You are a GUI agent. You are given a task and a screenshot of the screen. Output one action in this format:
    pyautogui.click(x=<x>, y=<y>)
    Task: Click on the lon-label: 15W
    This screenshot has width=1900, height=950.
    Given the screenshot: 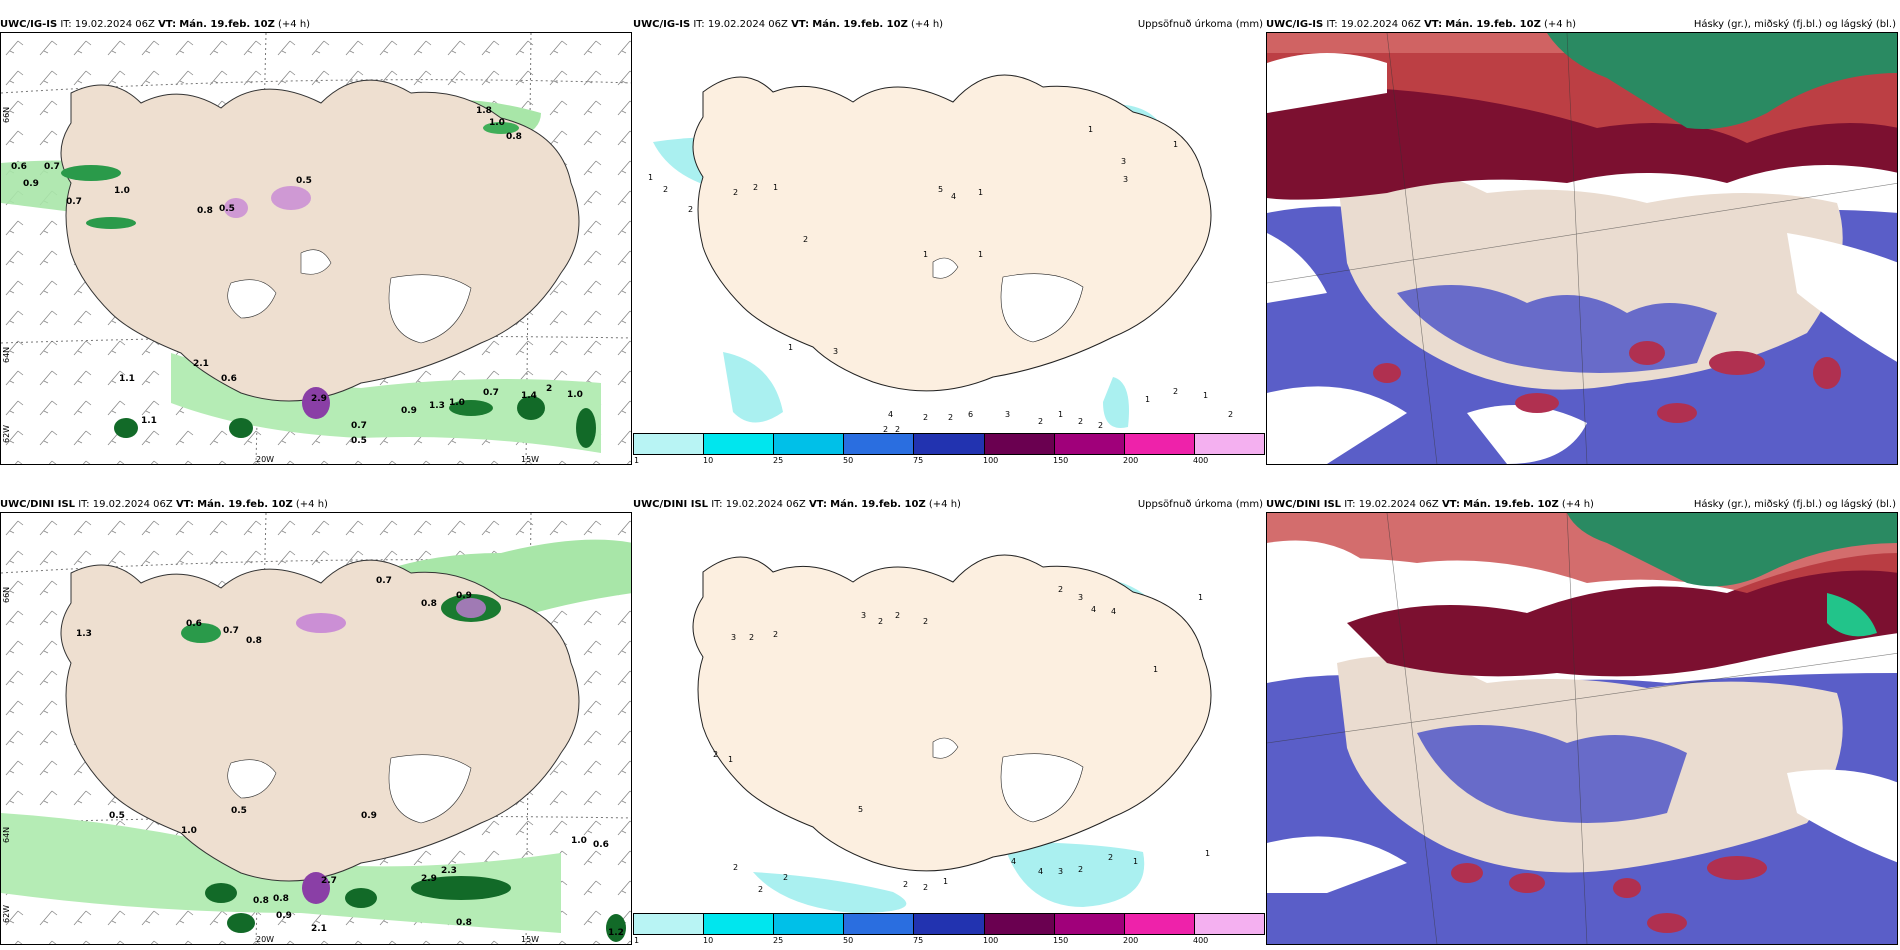 What is the action you would take?
    pyautogui.click(x=530, y=939)
    